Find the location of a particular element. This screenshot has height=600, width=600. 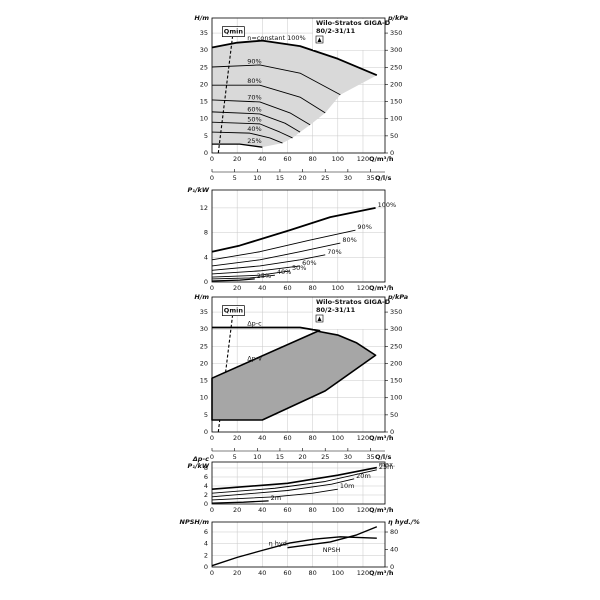

series-label: n=constant 100% is located at coordinates (276, 38).